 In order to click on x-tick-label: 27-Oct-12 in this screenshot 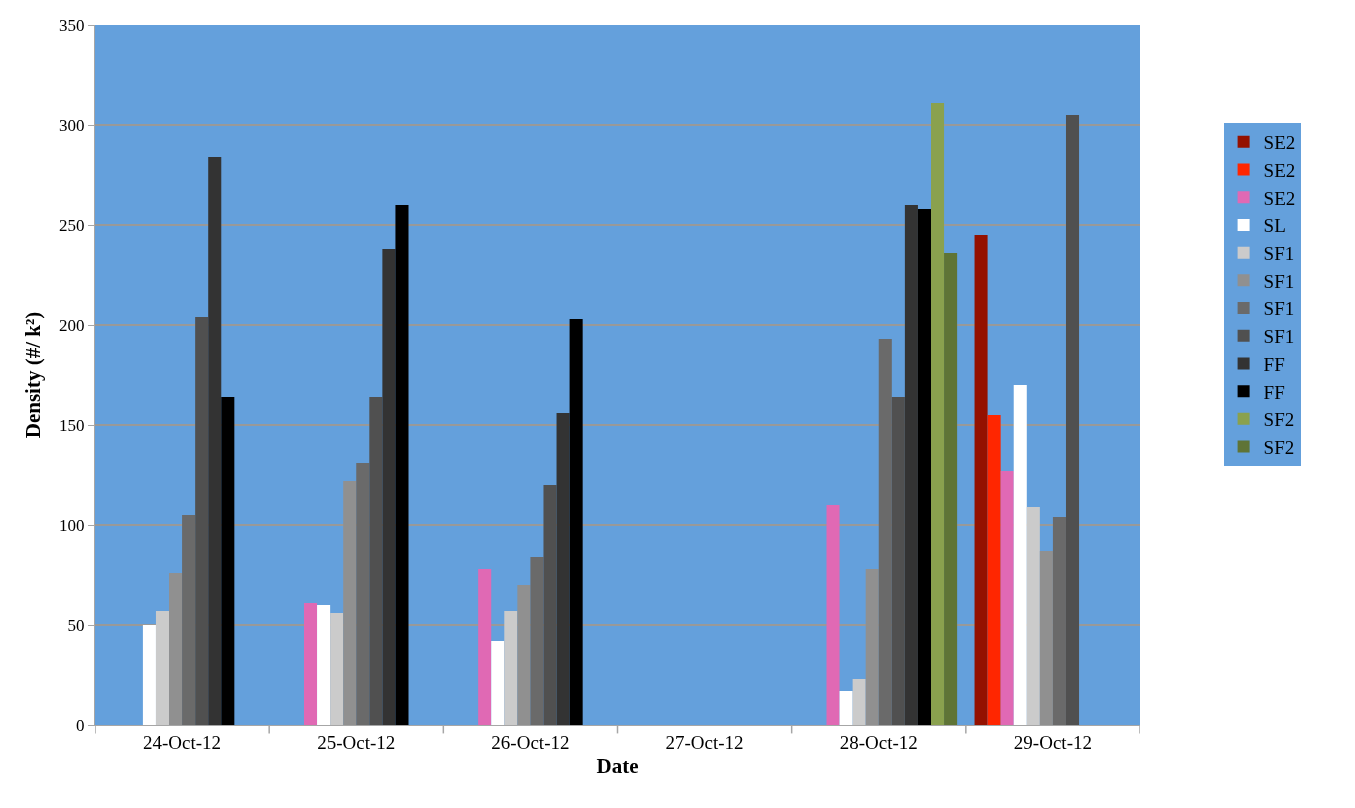, I will do `click(704, 742)`.